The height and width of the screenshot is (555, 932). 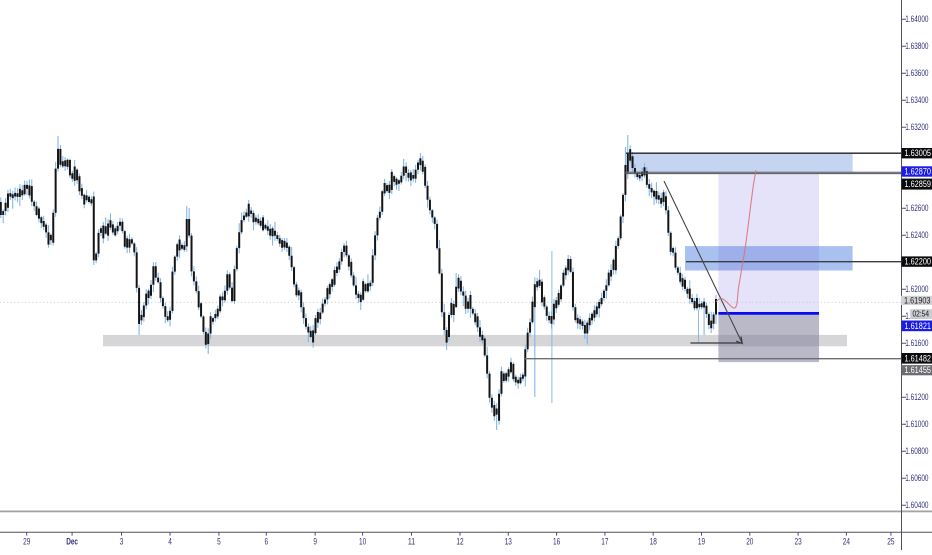 What do you see at coordinates (508, 541) in the screenshot?
I see `svg-text: 13` at bounding box center [508, 541].